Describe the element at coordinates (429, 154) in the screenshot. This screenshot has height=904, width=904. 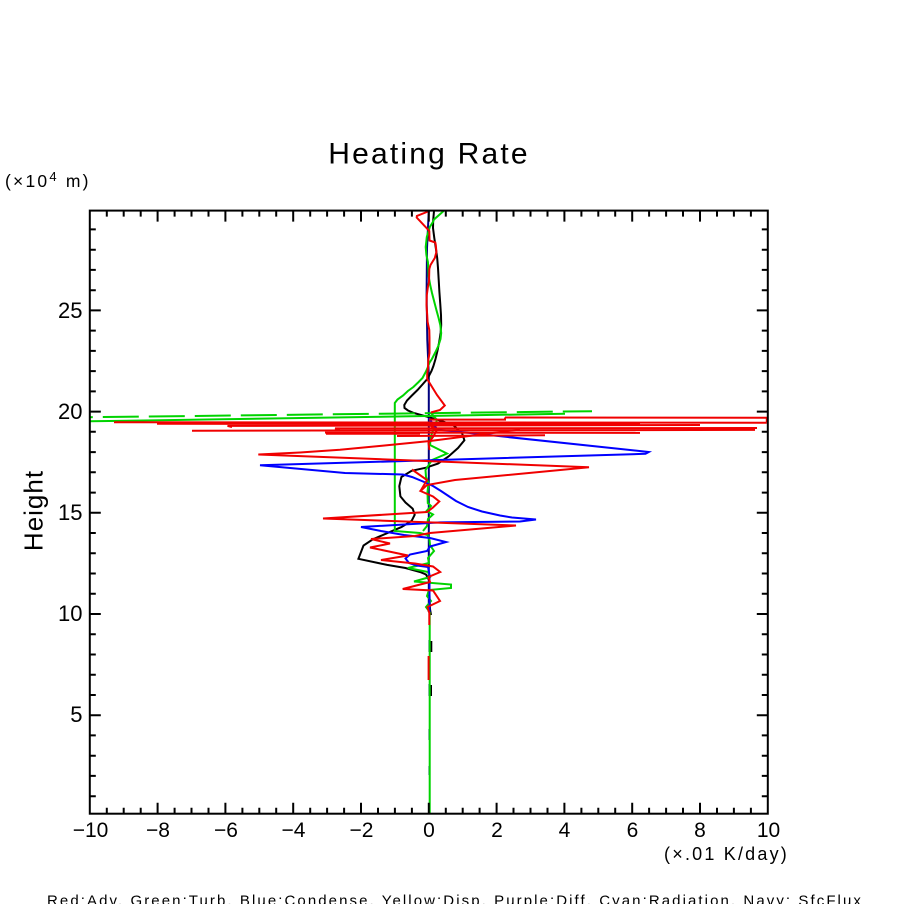
I see `svg-text: Heating Rate` at that location.